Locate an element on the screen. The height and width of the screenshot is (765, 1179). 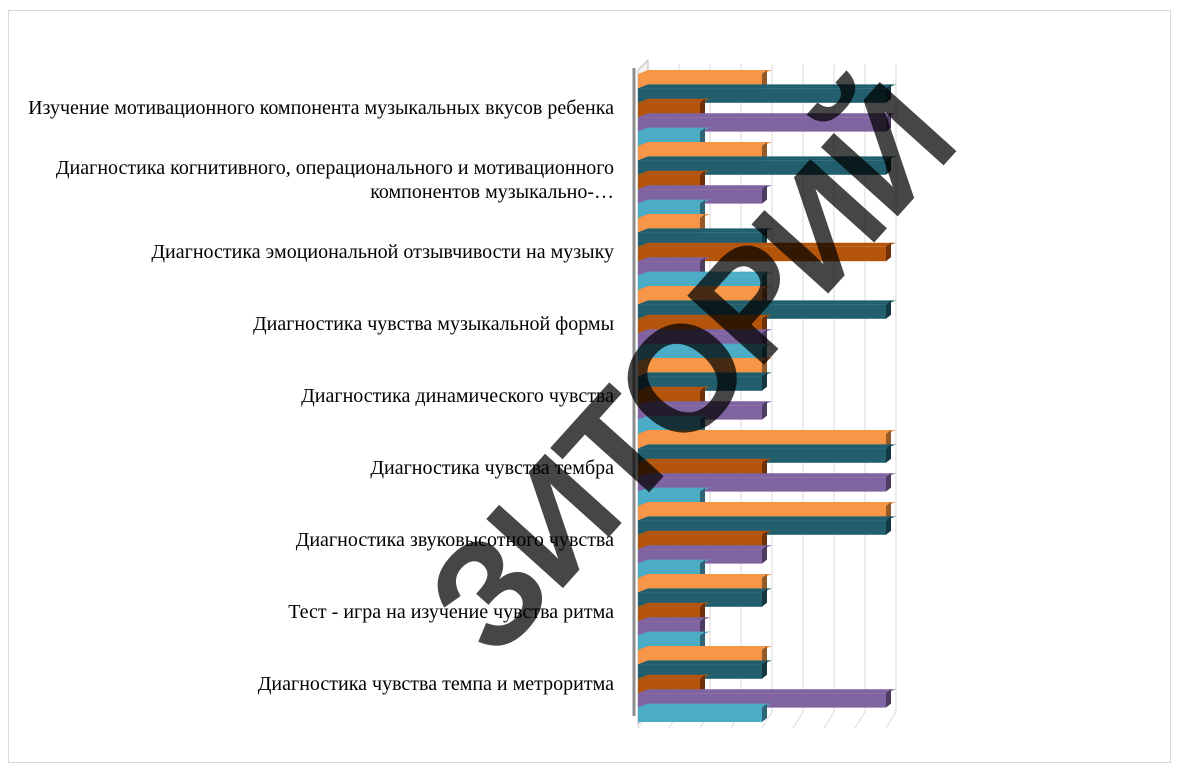
category-label: Диагностика чувства музыкальной формы is located at coordinates (433, 324).